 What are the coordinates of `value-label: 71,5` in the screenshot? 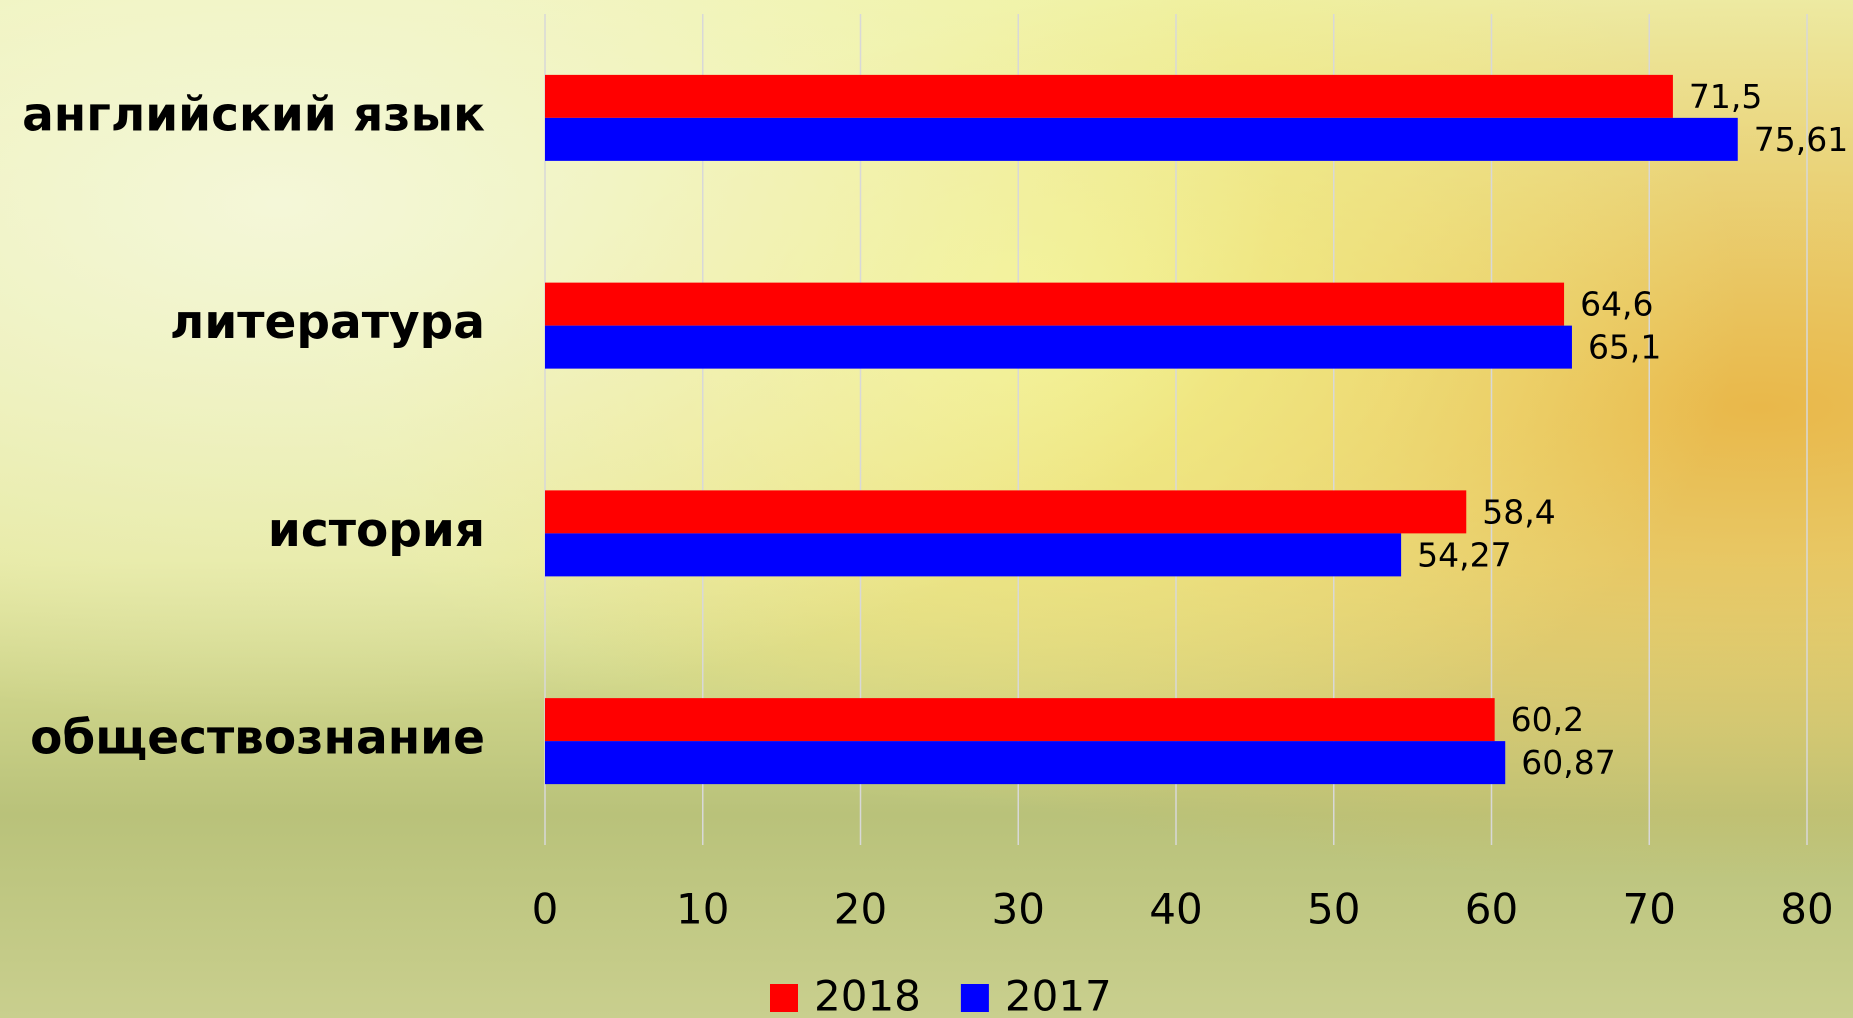 It's located at (1725, 96).